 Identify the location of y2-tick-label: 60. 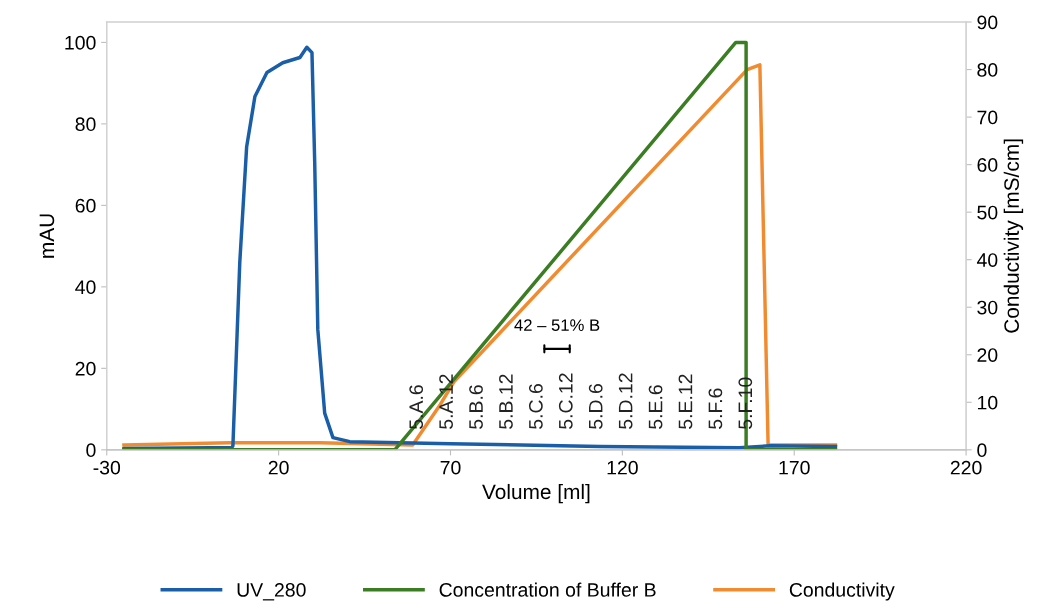
(987, 165).